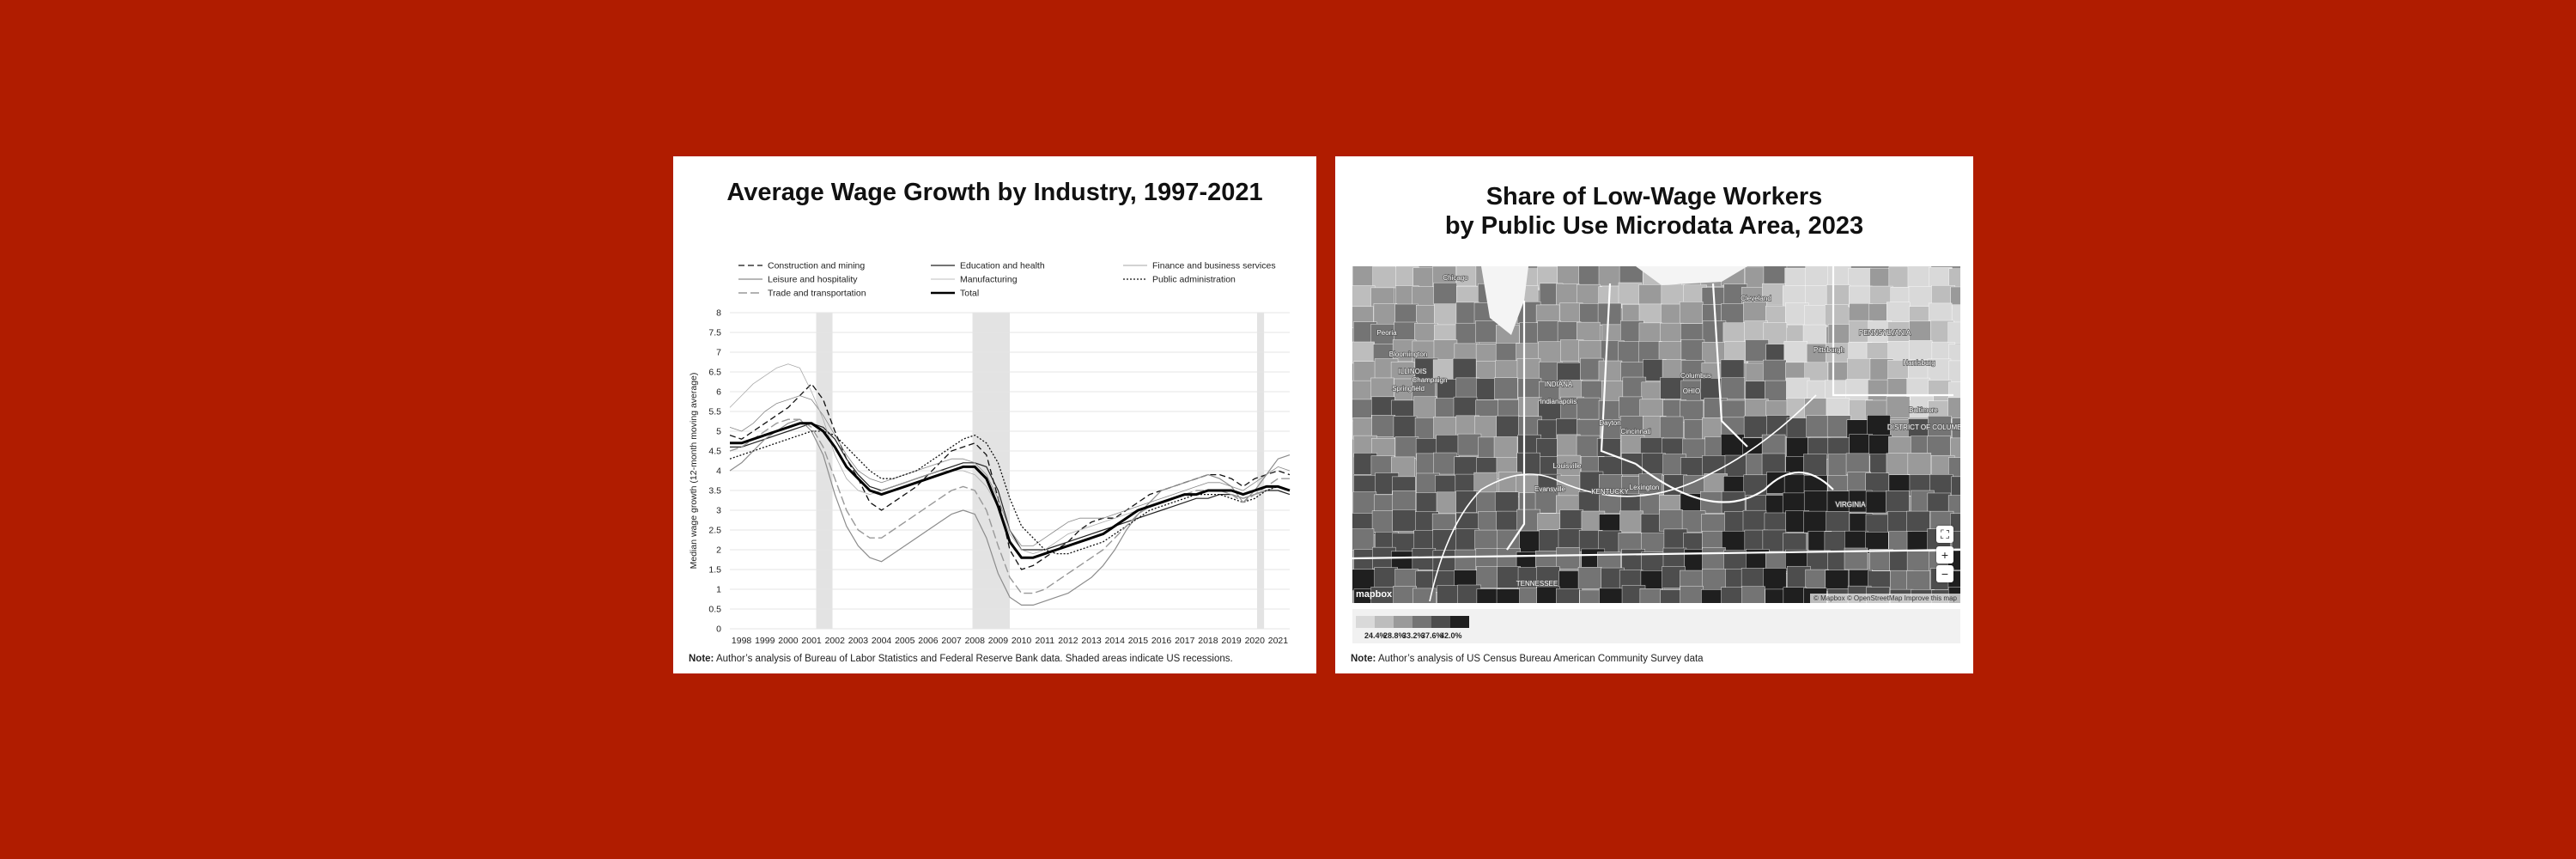 Image resolution: width=2576 pixels, height=859 pixels. Describe the element at coordinates (817, 266) in the screenshot. I see `legend-label: Construction and mining` at that location.